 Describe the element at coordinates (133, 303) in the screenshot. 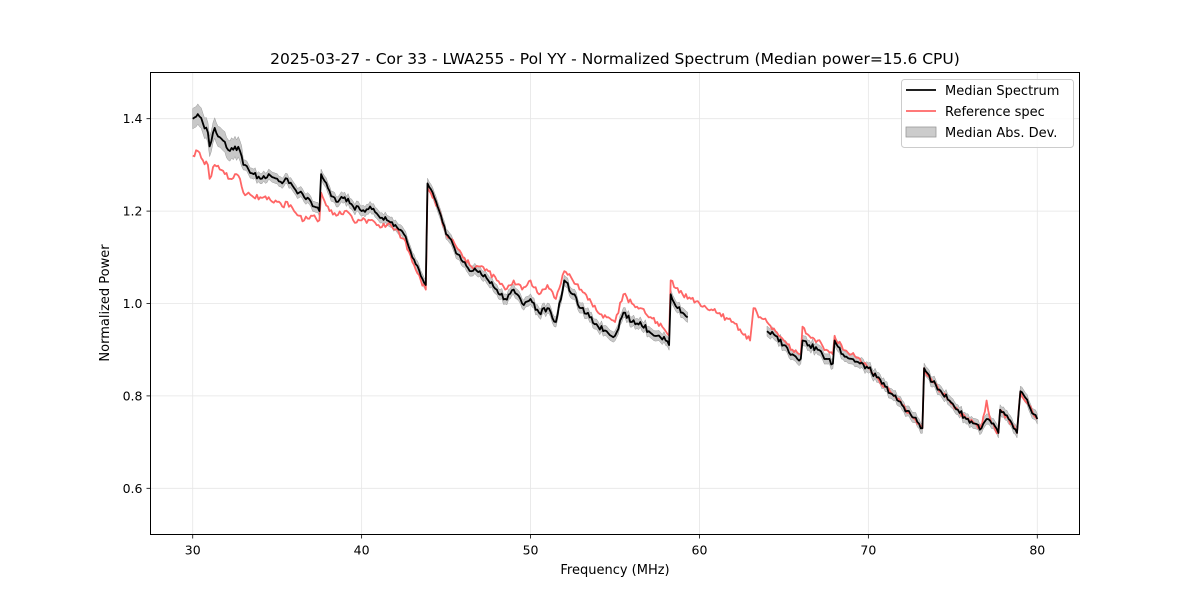

I see `y-tick-label: 1.0` at that location.